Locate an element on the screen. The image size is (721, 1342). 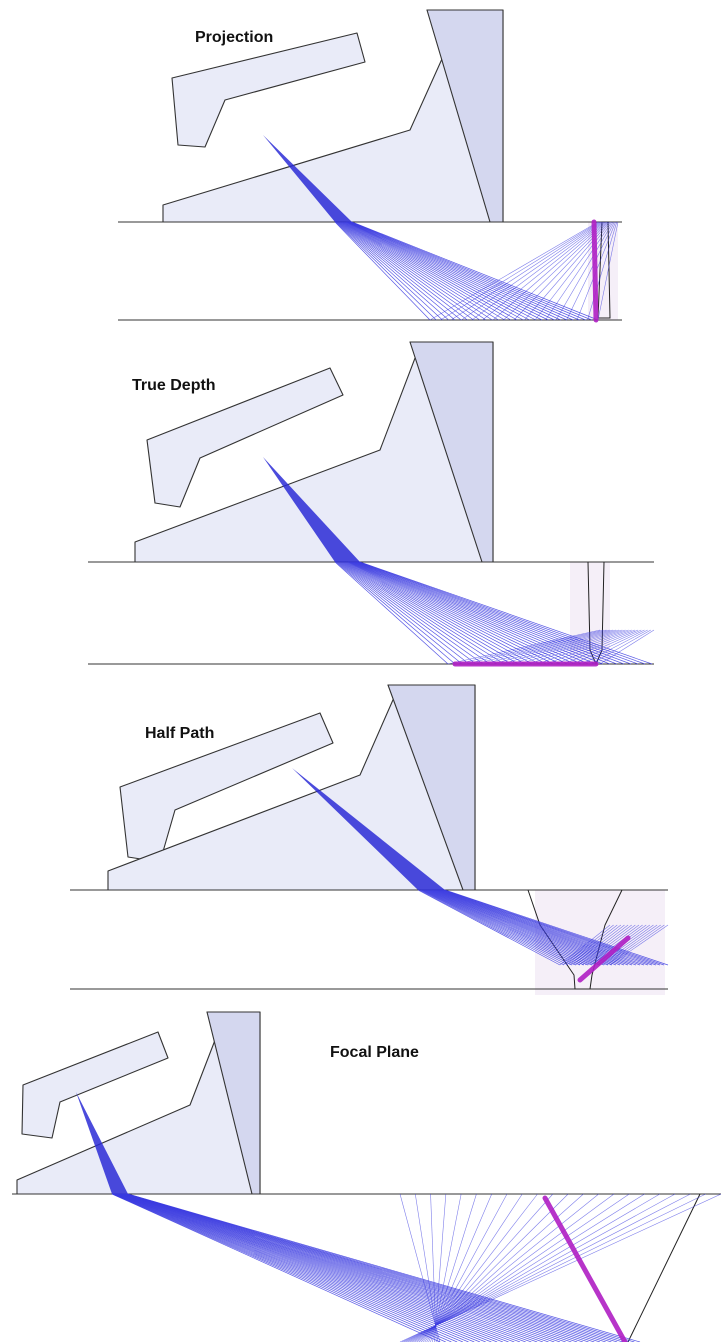
panel-title: Half Path is located at coordinates (179, 733).